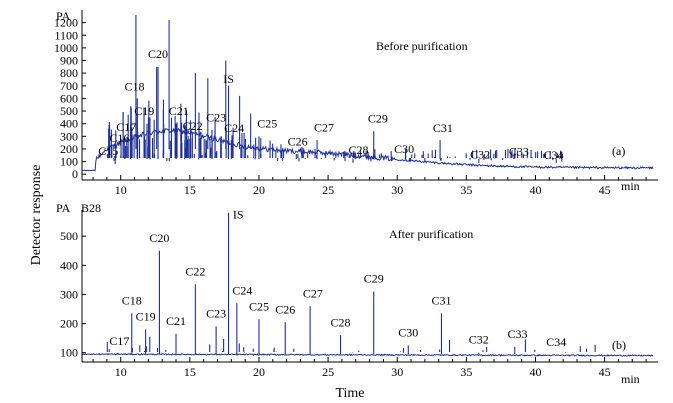 The width and height of the screenshot is (673, 403). What do you see at coordinates (535, 190) in the screenshot?
I see `panel-a-x-tick-label: 40` at bounding box center [535, 190].